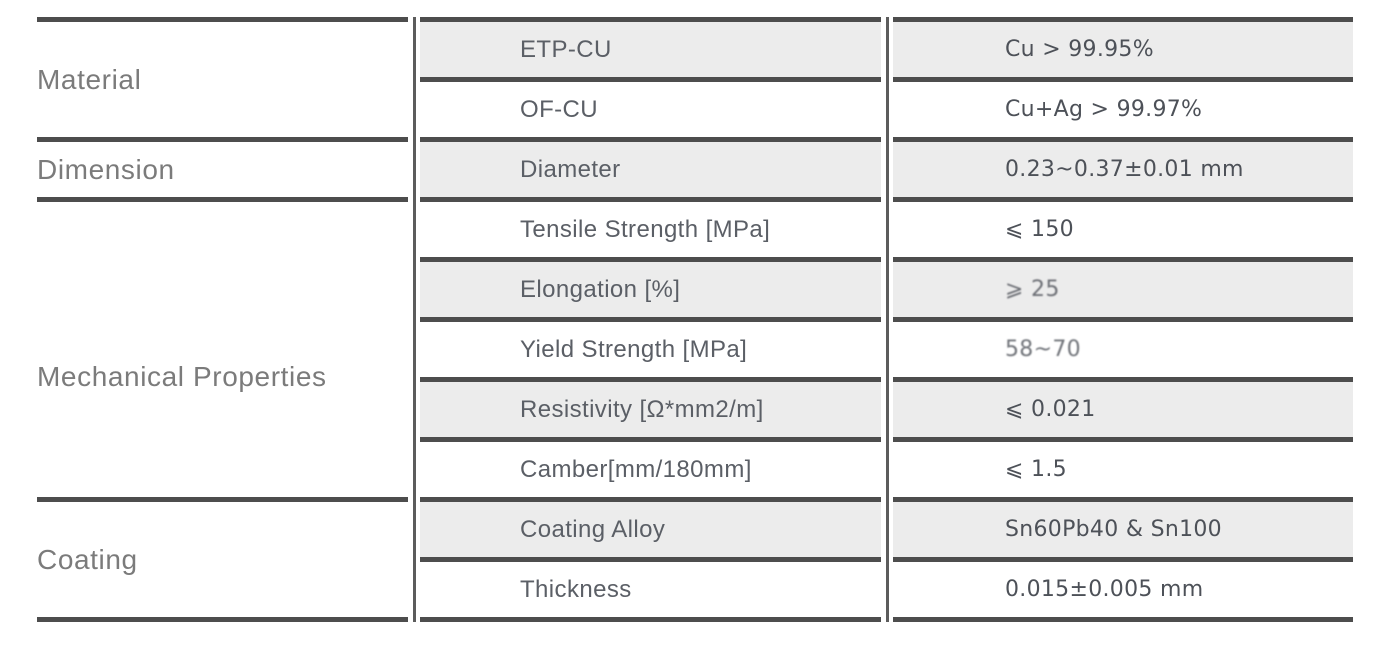 The height and width of the screenshot is (646, 1398). I want to click on property-label: OF-CU, so click(559, 109).